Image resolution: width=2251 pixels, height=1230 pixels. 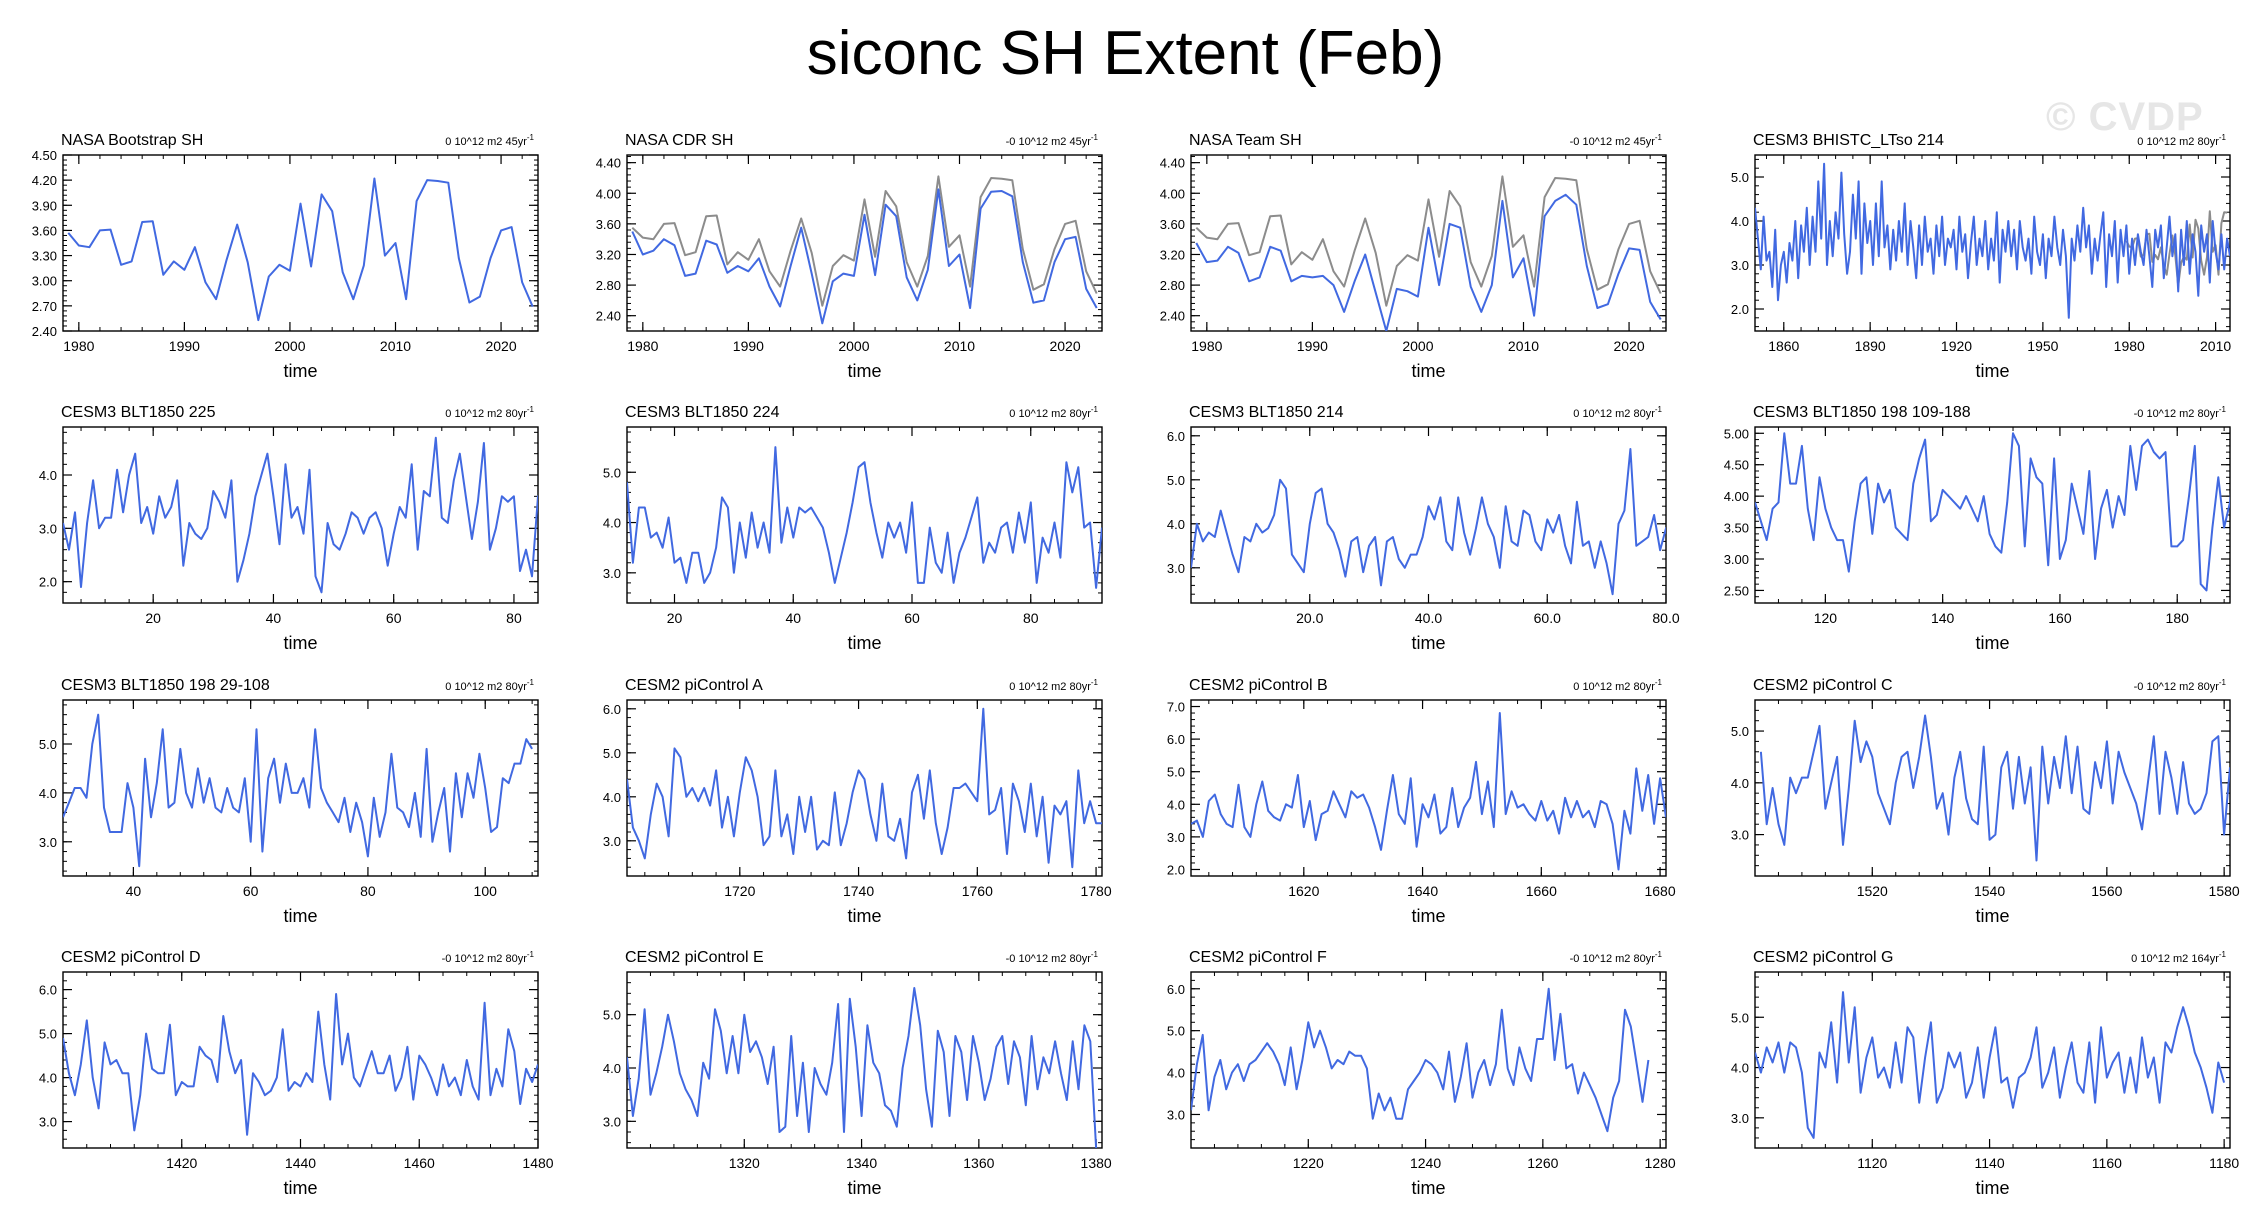 What do you see at coordinates (1258, 957) in the screenshot?
I see `panel-title: CESM2 piControl F` at bounding box center [1258, 957].